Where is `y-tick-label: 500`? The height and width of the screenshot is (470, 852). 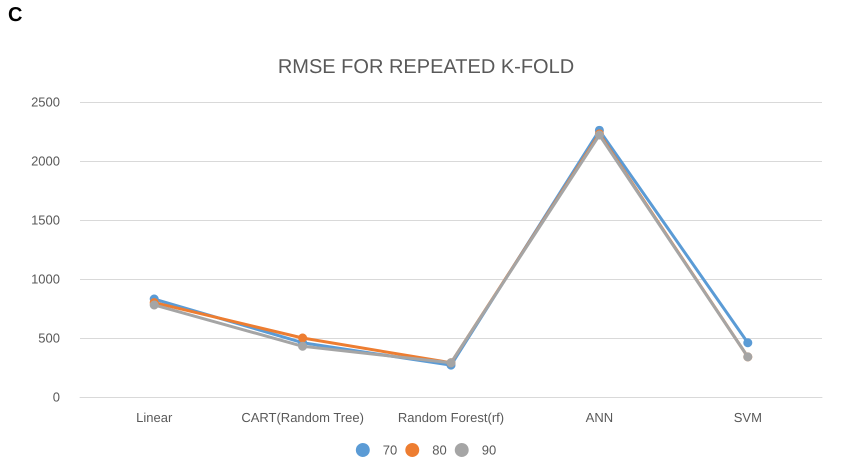 y-tick-label: 500 is located at coordinates (49, 338).